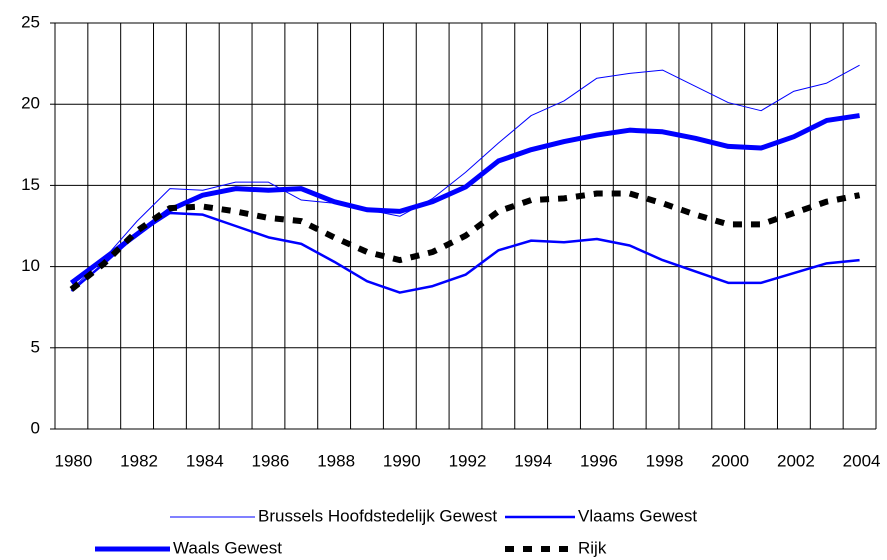  I want to click on legend-label: Waals Gewest, so click(227, 547).